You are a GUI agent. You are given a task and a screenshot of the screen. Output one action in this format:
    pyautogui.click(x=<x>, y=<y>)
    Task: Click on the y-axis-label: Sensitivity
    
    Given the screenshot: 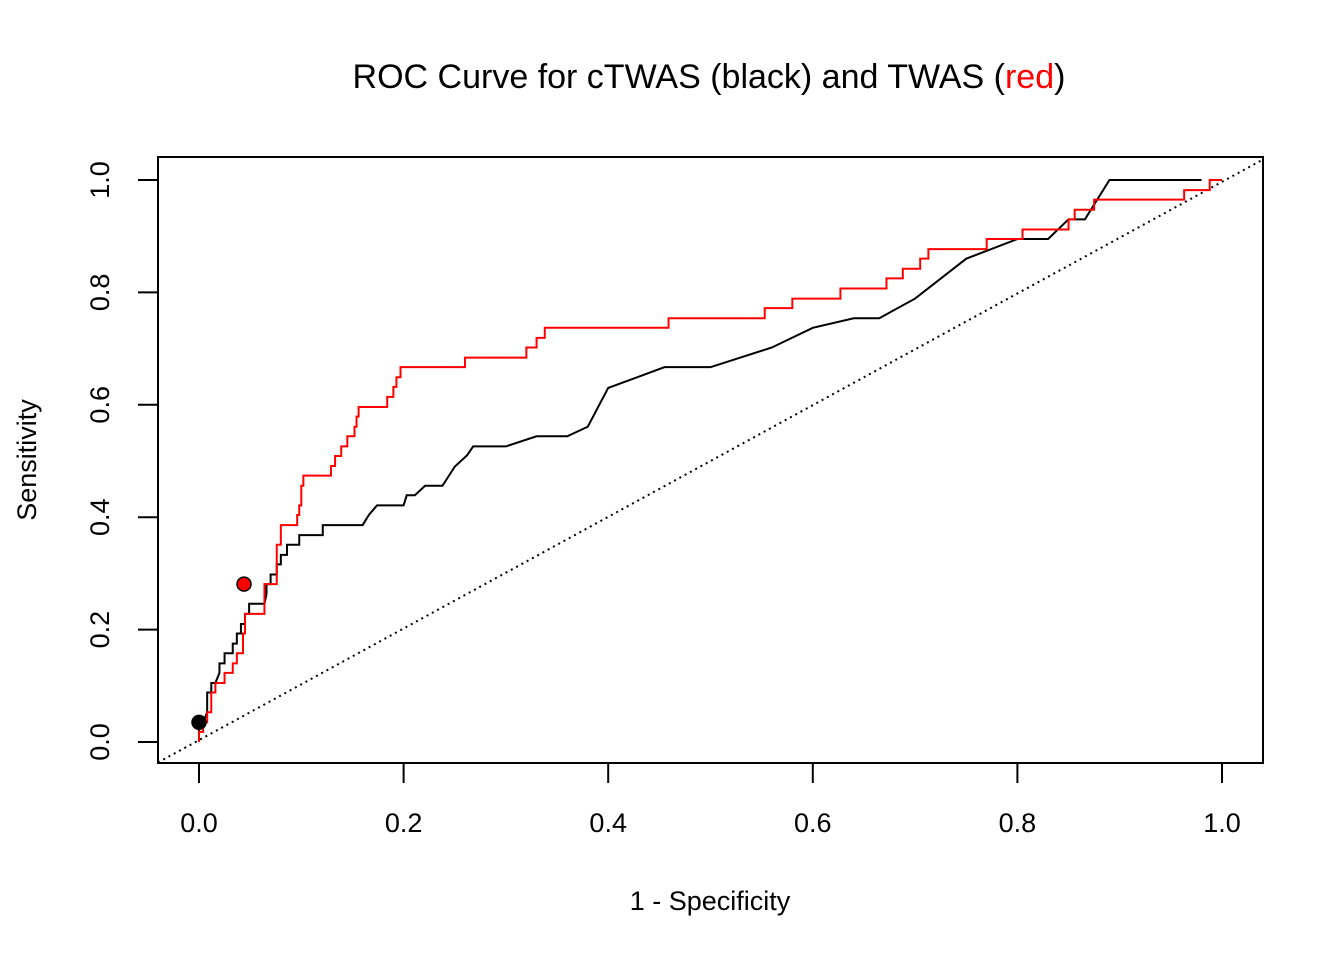 What is the action you would take?
    pyautogui.click(x=27, y=460)
    